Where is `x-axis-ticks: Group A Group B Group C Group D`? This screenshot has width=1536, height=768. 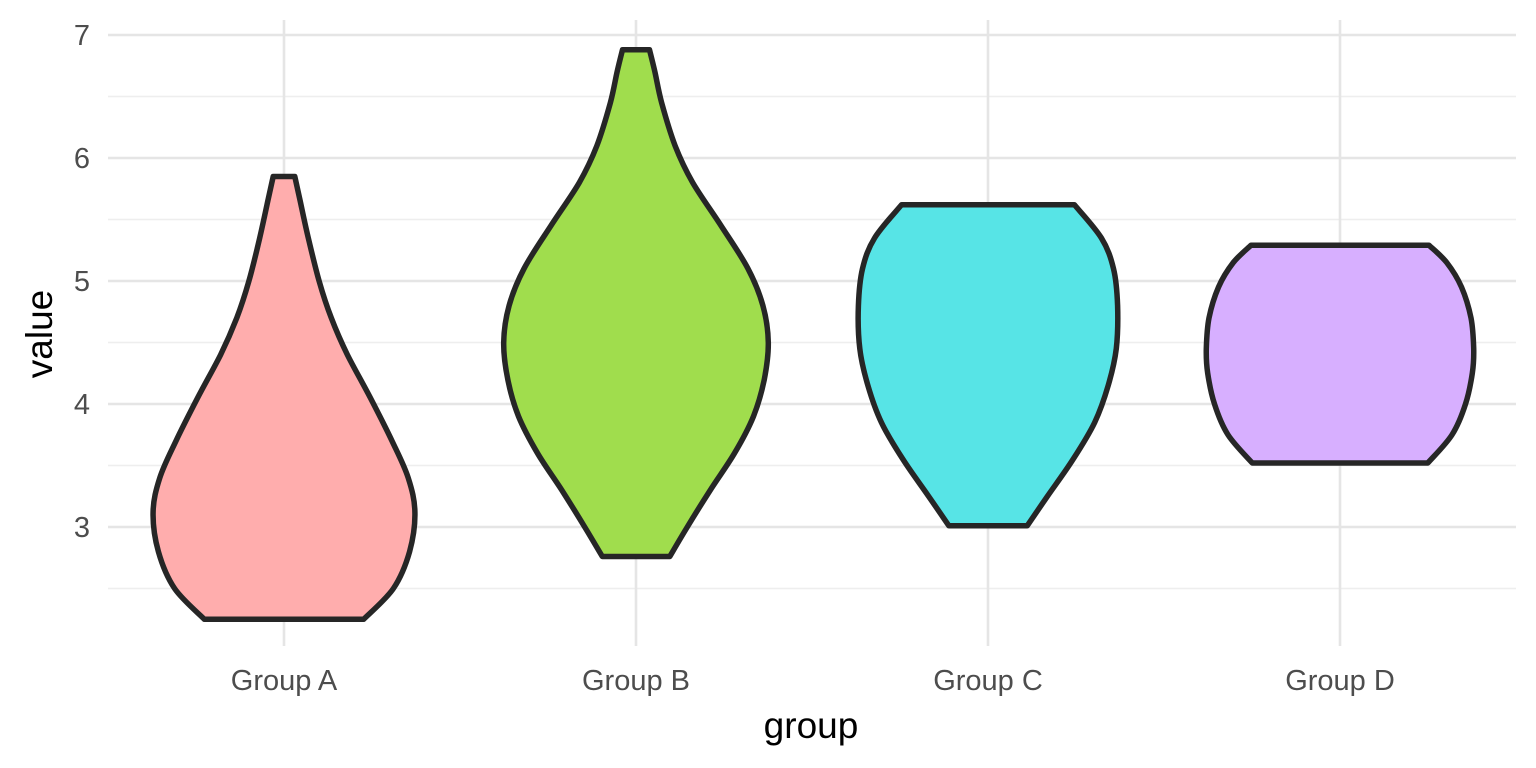 x-axis-ticks: Group A Group B Group C Group D is located at coordinates (813, 681).